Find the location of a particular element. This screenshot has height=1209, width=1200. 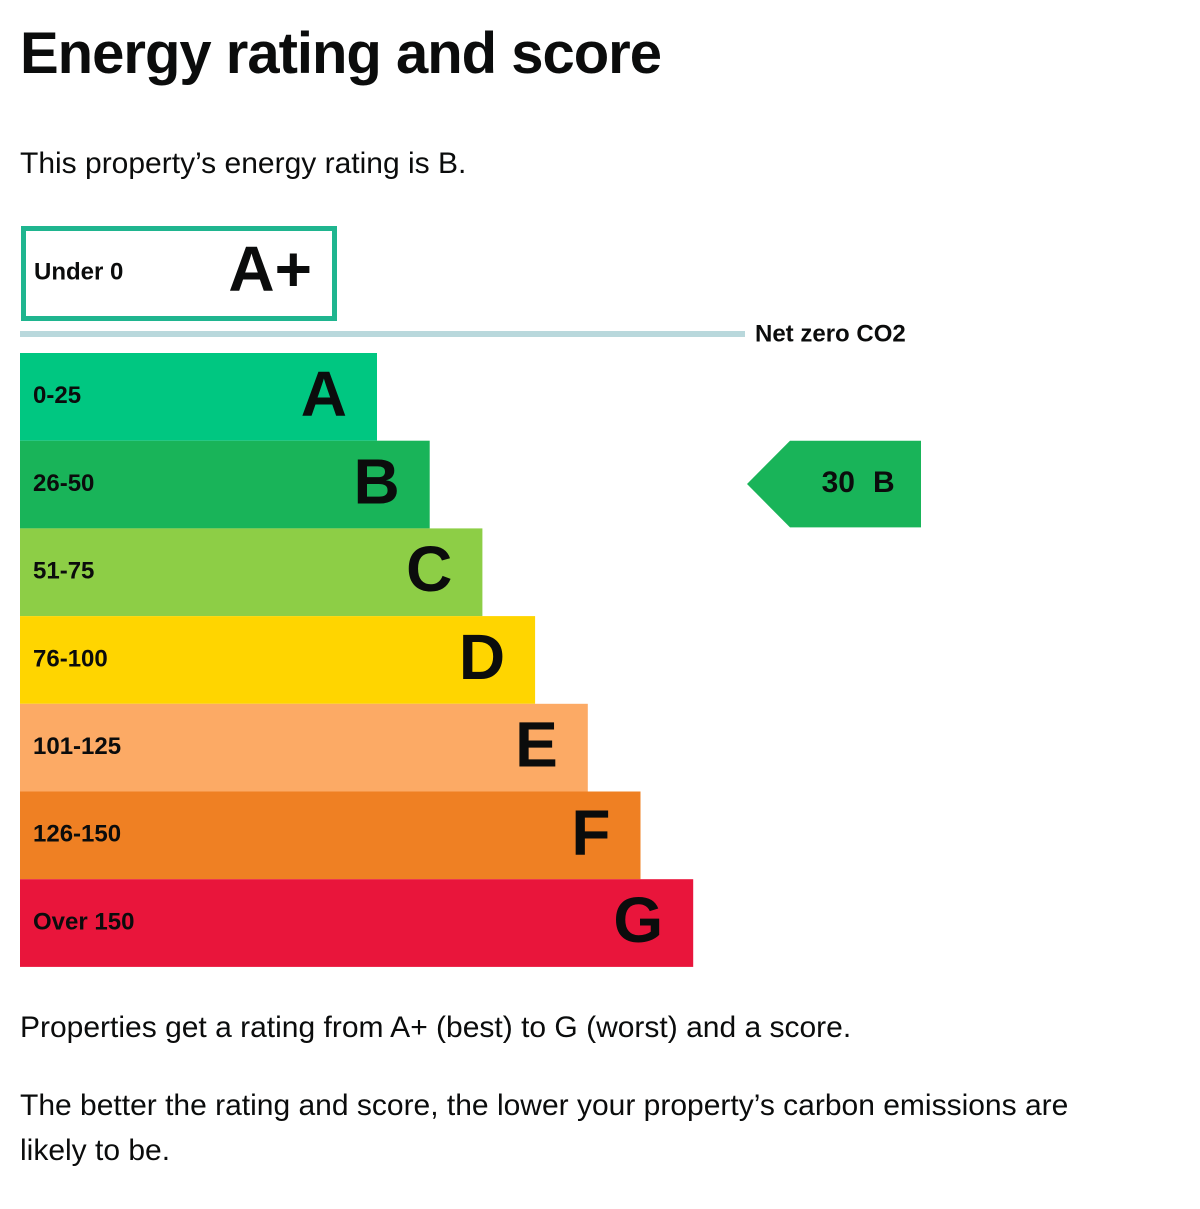

band-range: 51-75 is located at coordinates (63, 571).